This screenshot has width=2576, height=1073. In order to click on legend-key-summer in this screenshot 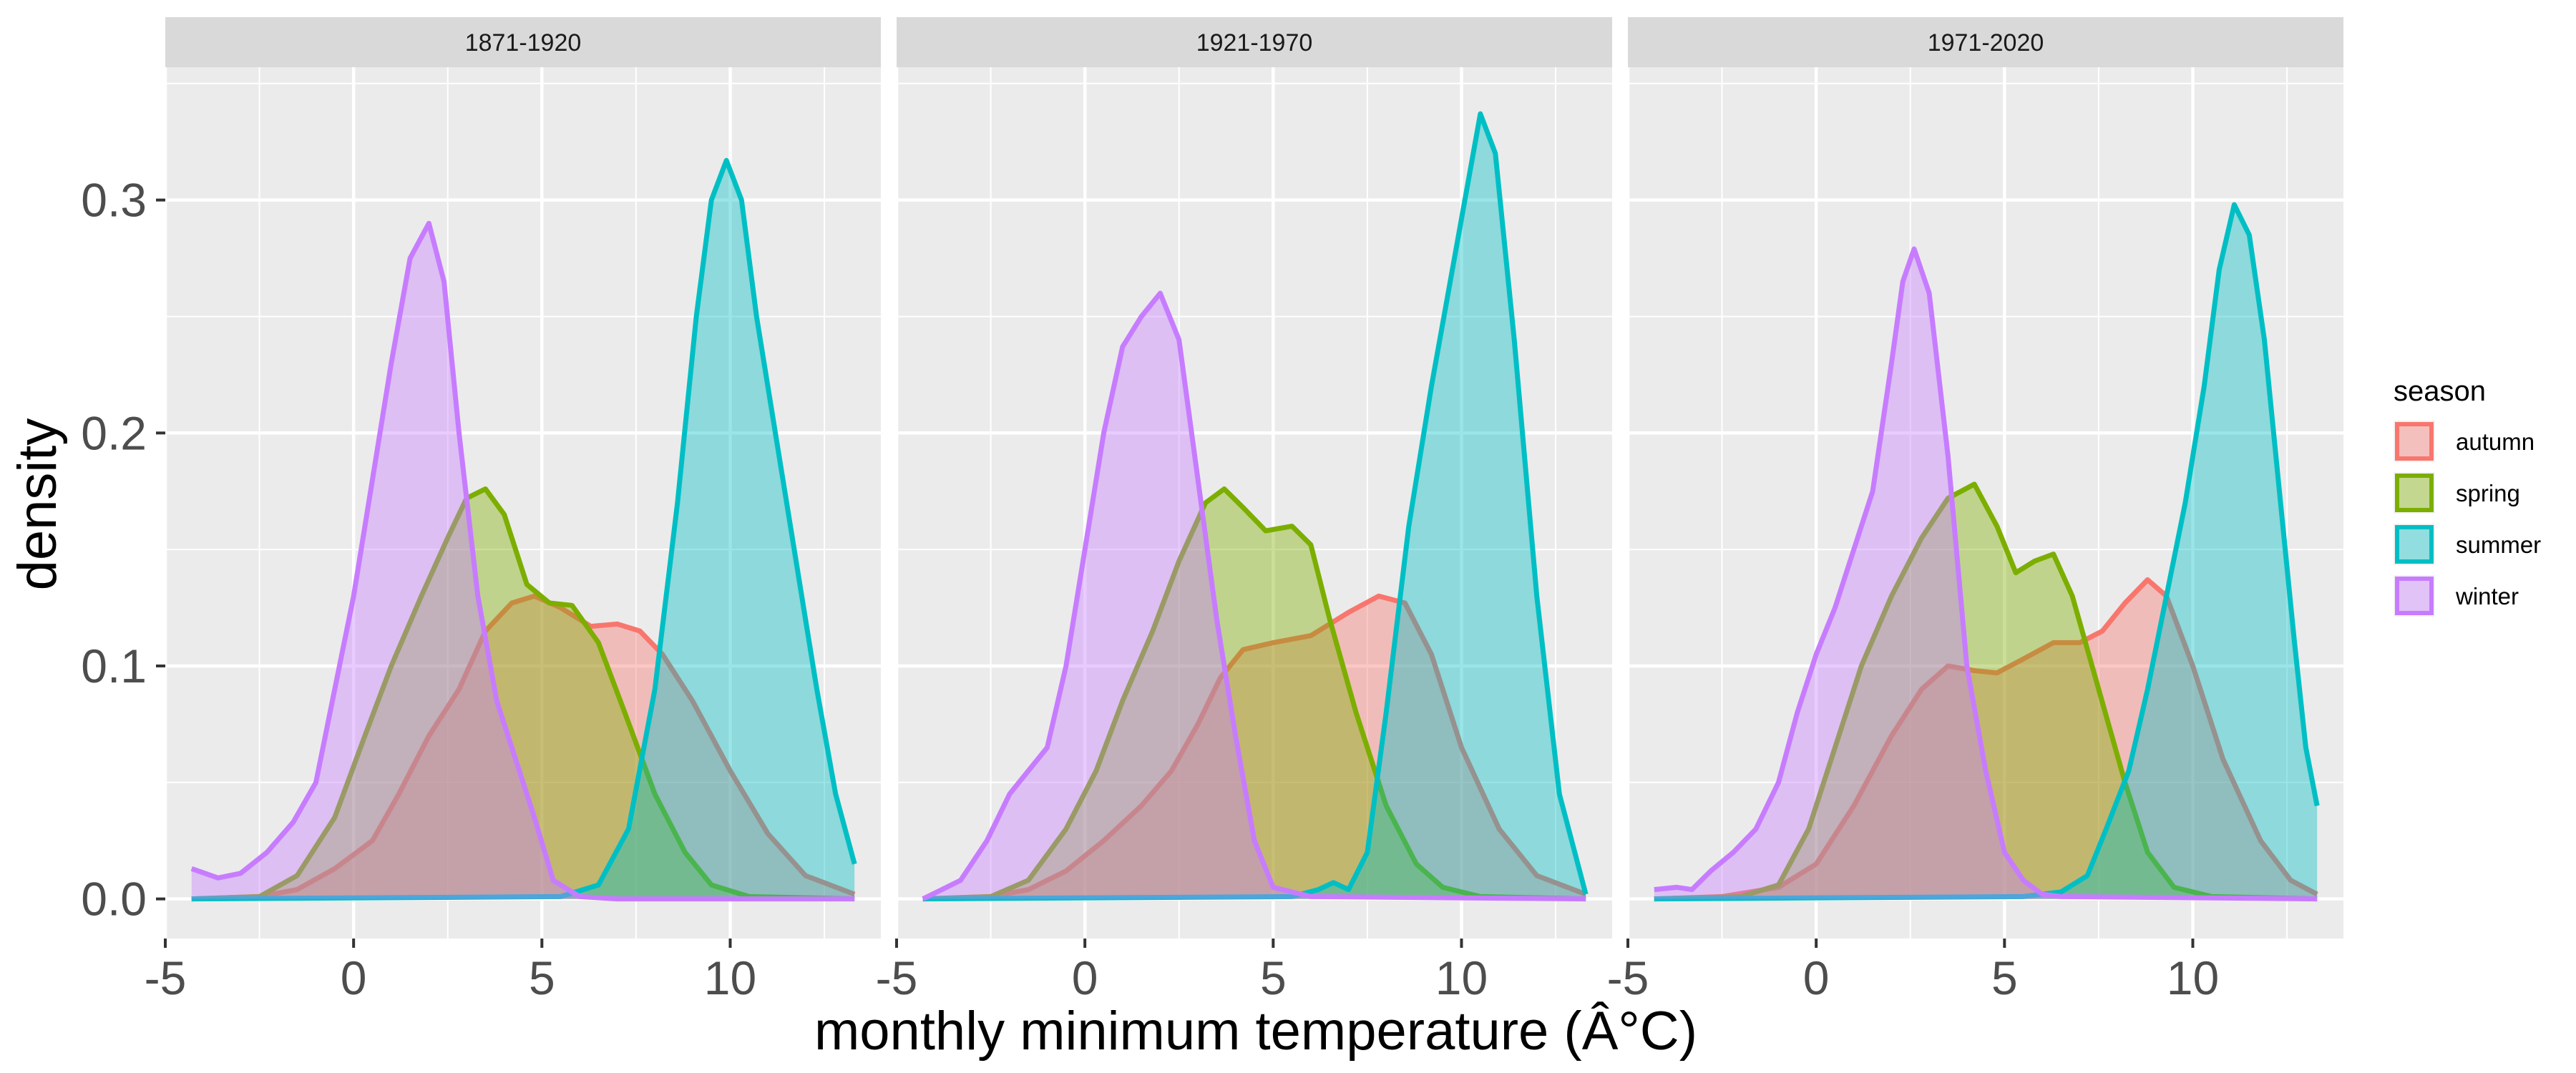, I will do `click(2414, 544)`.